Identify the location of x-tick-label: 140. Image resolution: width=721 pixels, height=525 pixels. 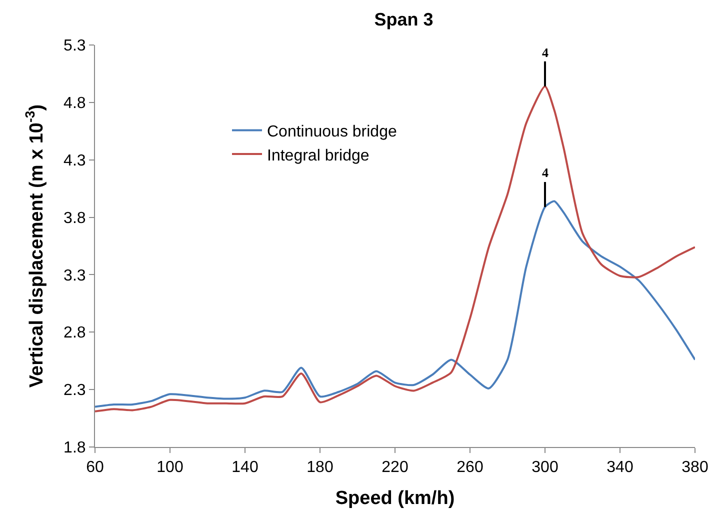
(245, 467).